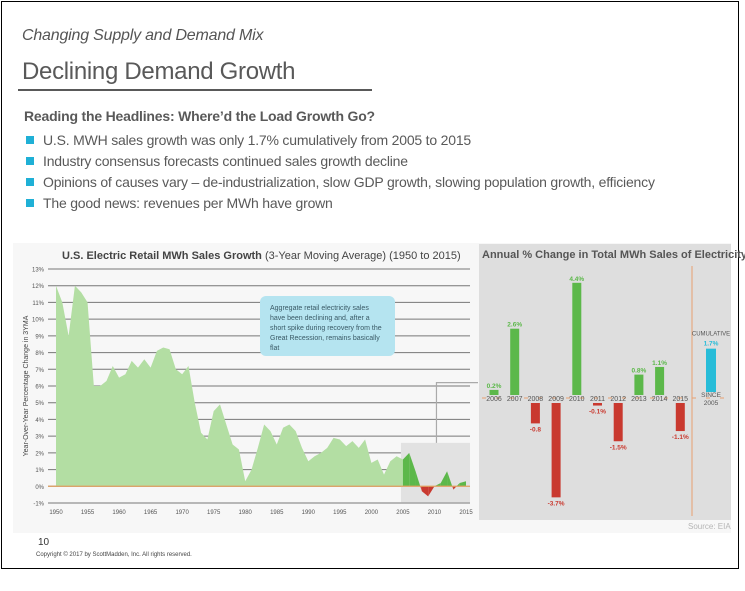  I want to click on bar-value-label: 1.1%, so click(659, 363).